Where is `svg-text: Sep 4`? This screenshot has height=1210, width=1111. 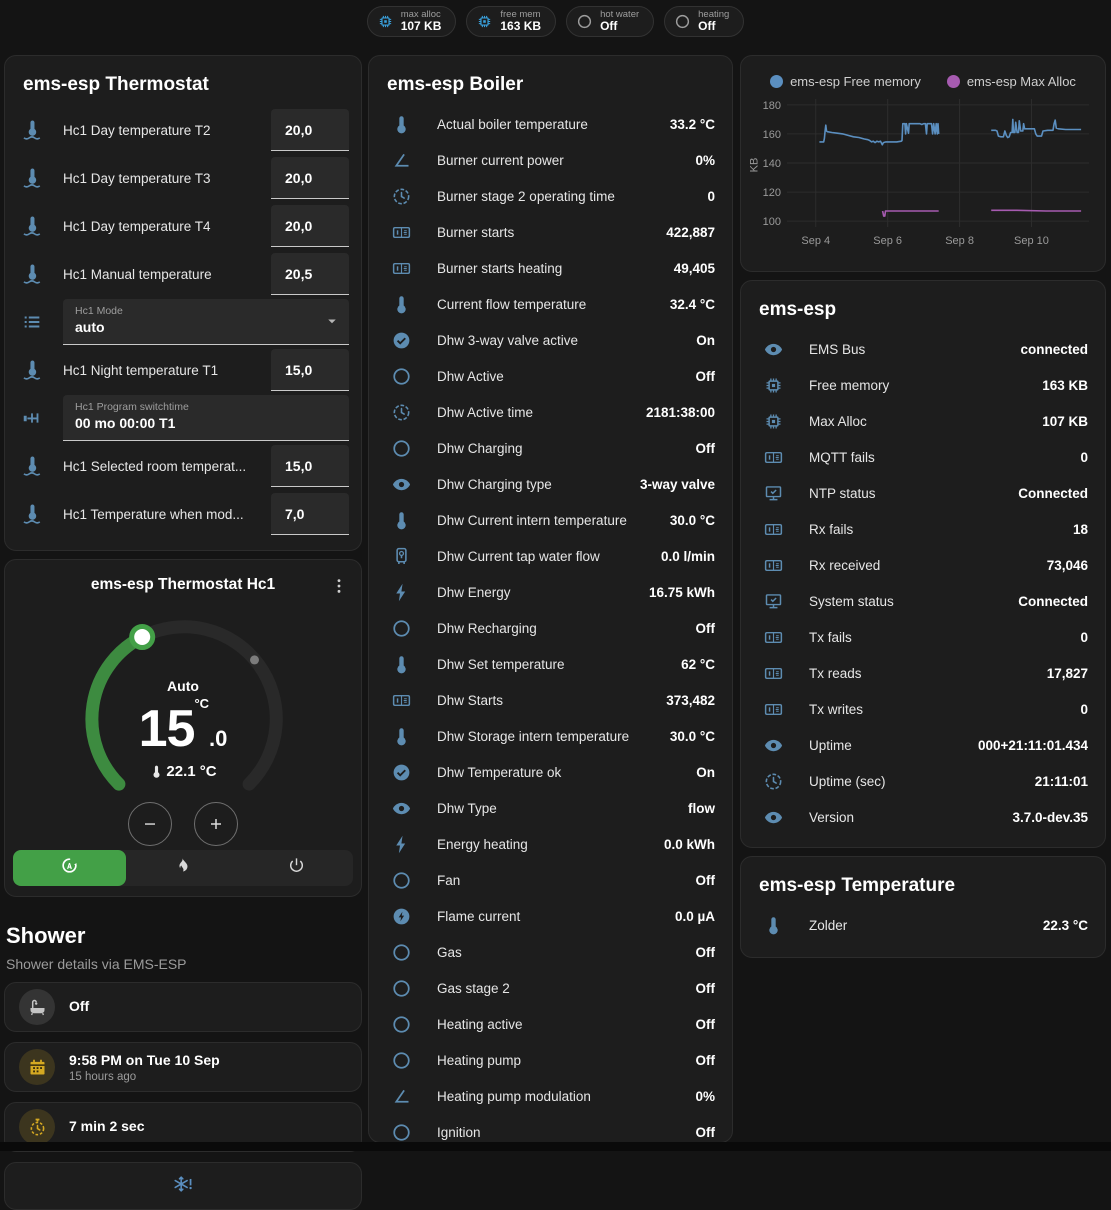
svg-text: Sep 4 is located at coordinates (815, 241).